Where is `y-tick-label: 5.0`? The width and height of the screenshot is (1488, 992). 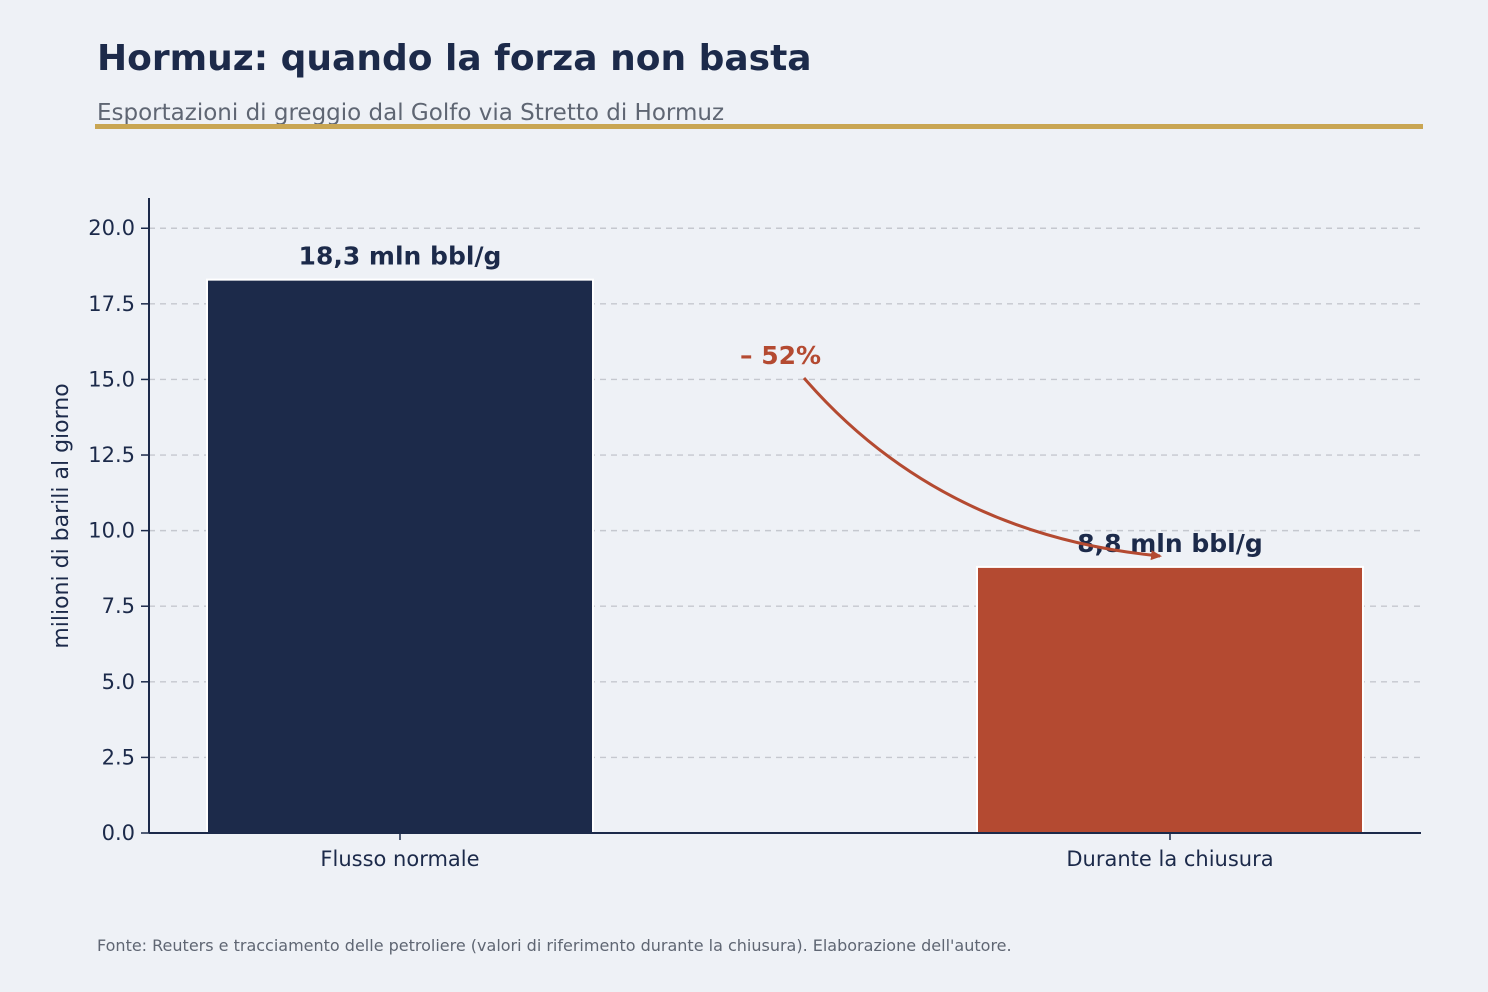
y-tick-label: 5.0 is located at coordinates (118, 682).